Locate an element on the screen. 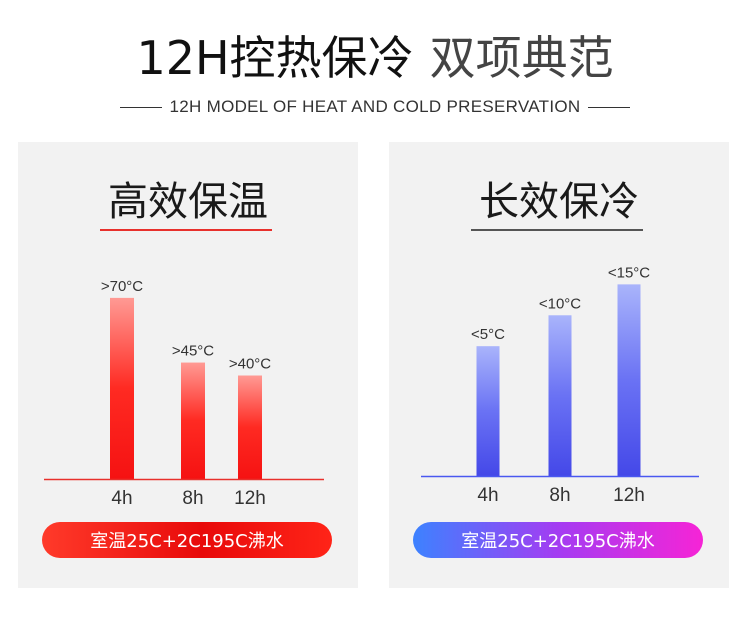  page-subtitle: 12H MODEL OF HEAT AND COLD PRESERVATION is located at coordinates (375, 107).